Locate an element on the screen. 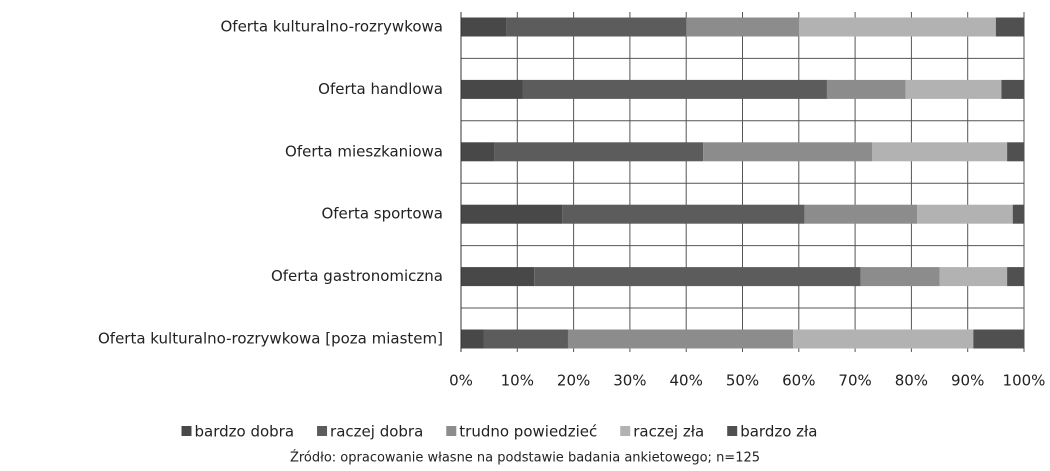 The width and height of the screenshot is (1050, 471). y-tick-label: Oferta sportowa is located at coordinates (382, 214).